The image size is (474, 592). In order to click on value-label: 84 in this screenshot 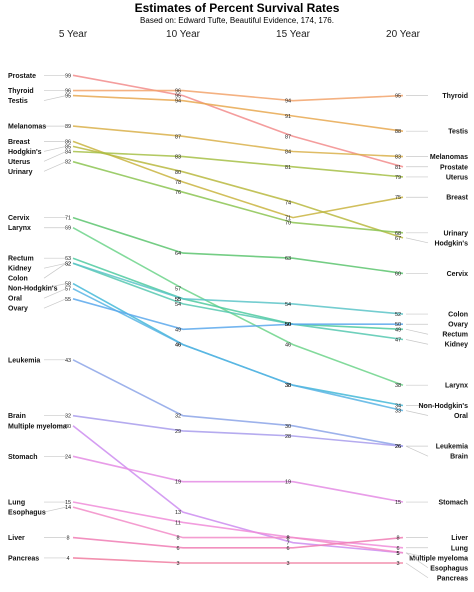, I will do `click(288, 153)`.